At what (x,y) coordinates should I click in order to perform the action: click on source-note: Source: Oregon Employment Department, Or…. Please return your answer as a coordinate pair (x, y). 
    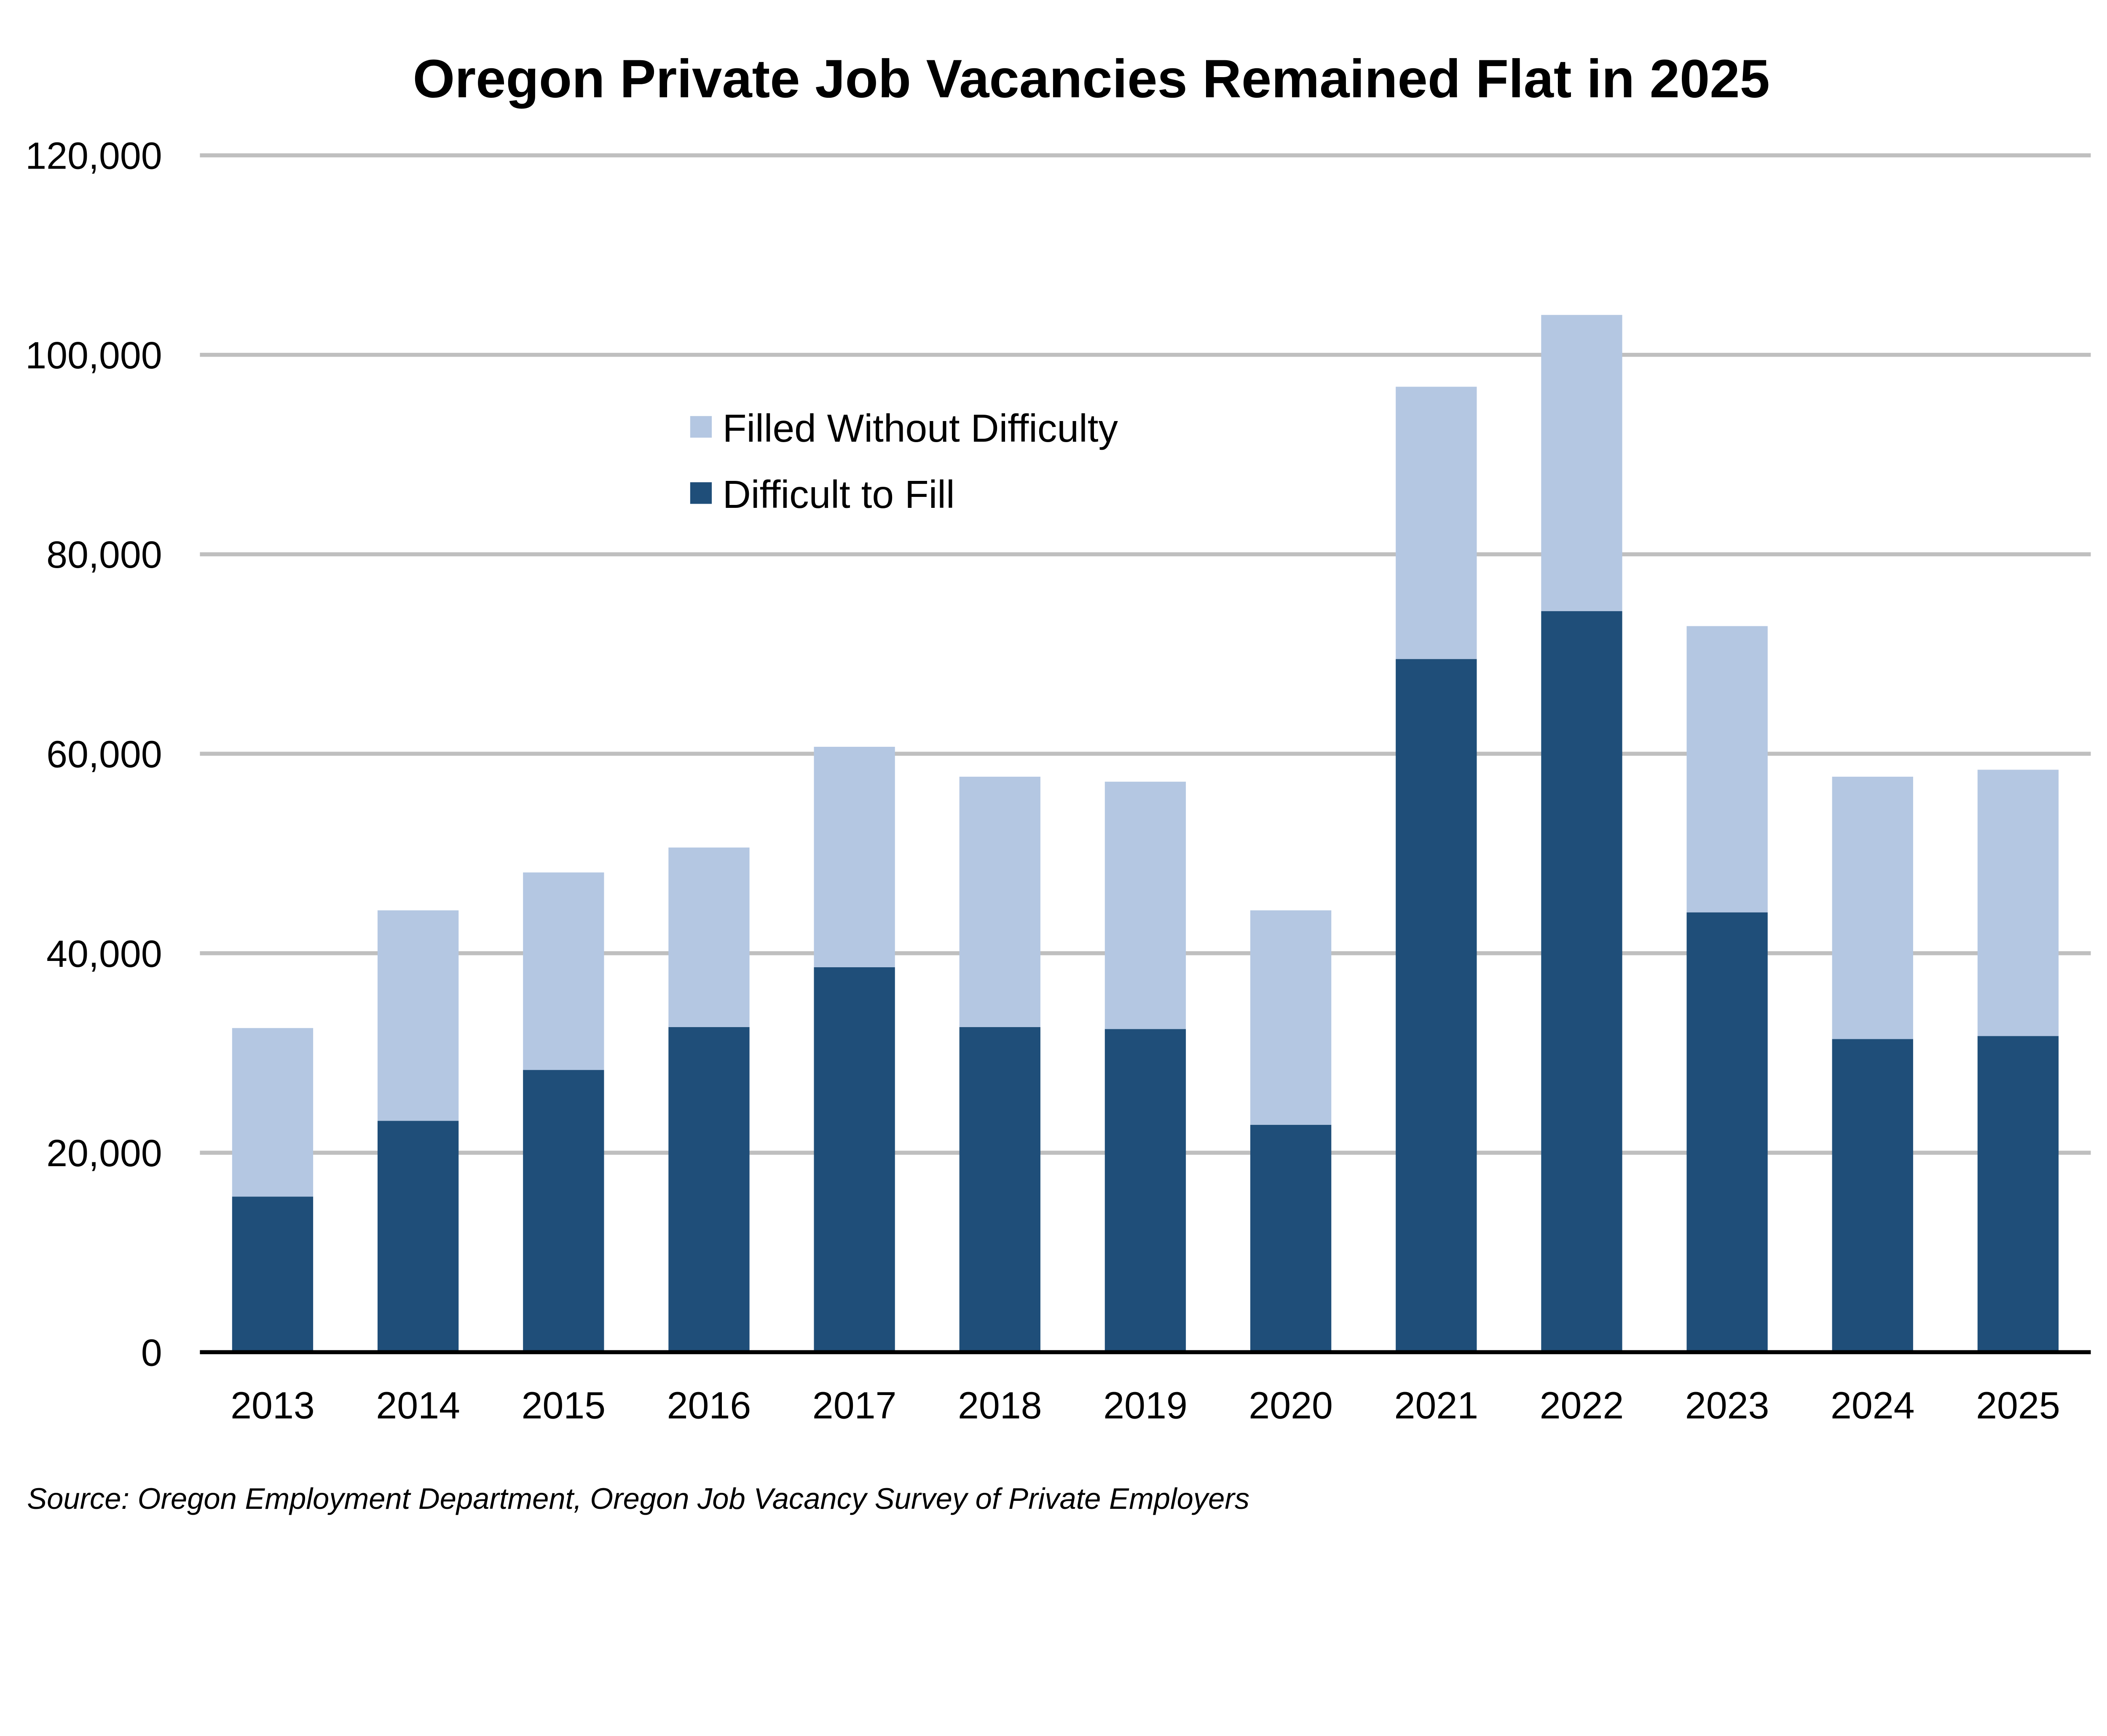
    Looking at the image, I should click on (638, 1499).